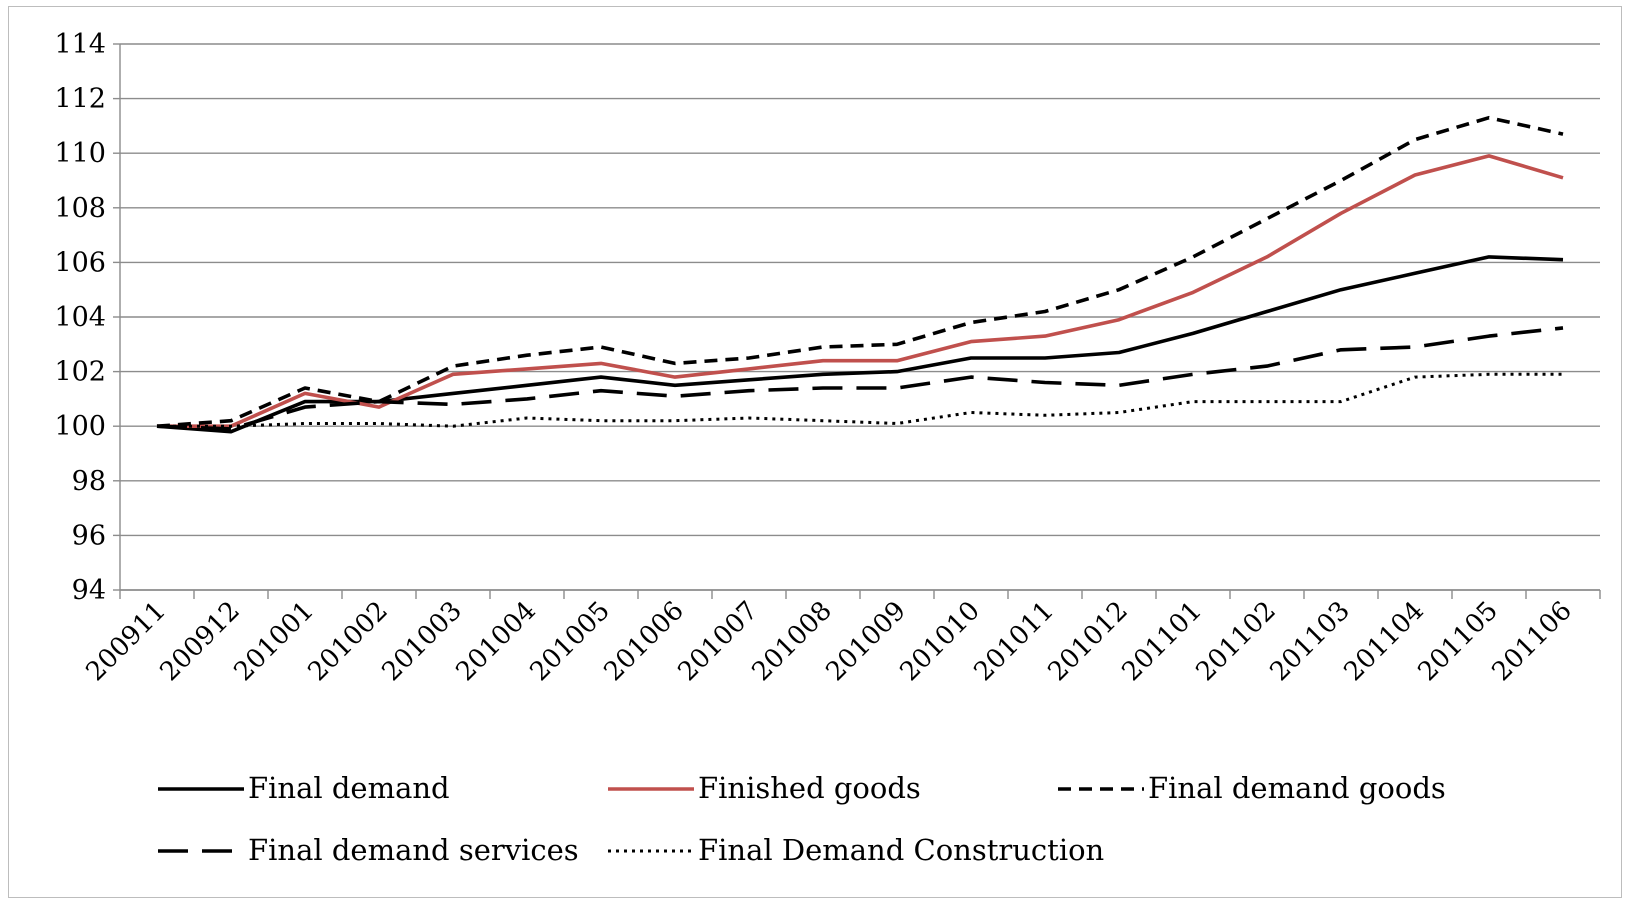 The height and width of the screenshot is (909, 1633). I want to click on y-tick-label: 110, so click(80, 153).